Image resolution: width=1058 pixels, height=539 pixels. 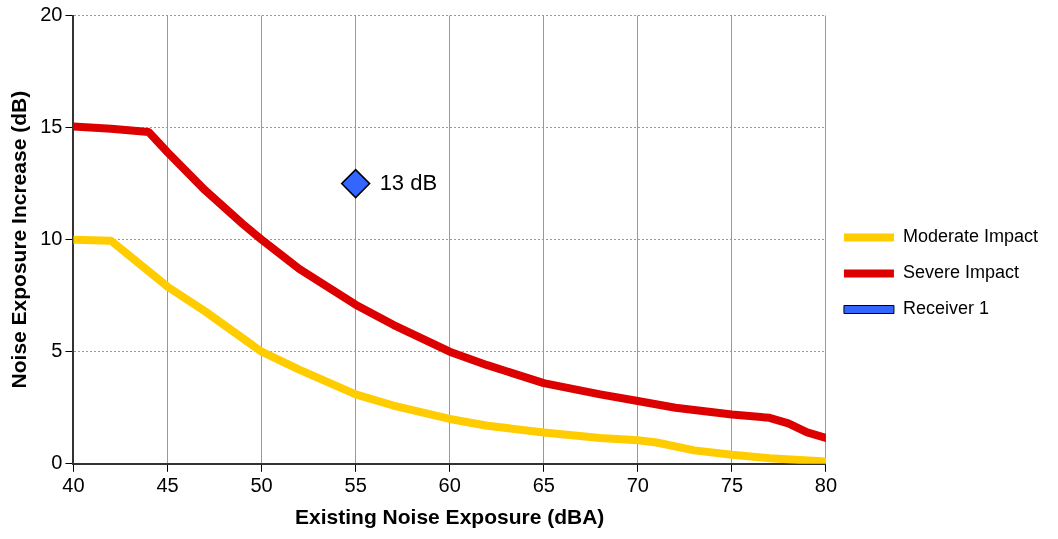 I want to click on y-tick-label: 5, so click(x=57, y=350).